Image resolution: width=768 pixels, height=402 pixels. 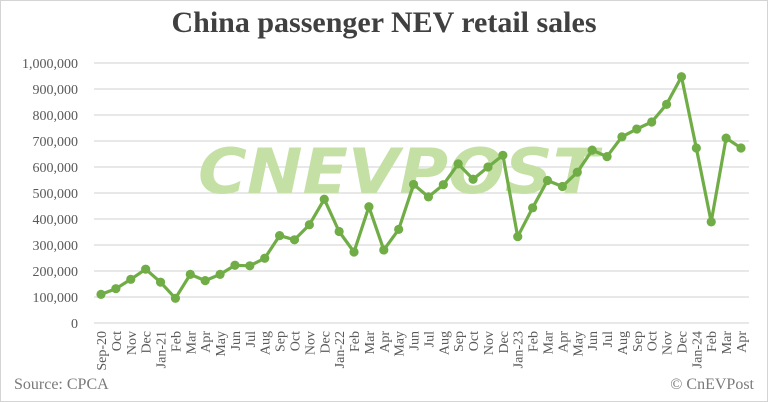 I want to click on y-tick-label: 0, so click(x=74, y=324).